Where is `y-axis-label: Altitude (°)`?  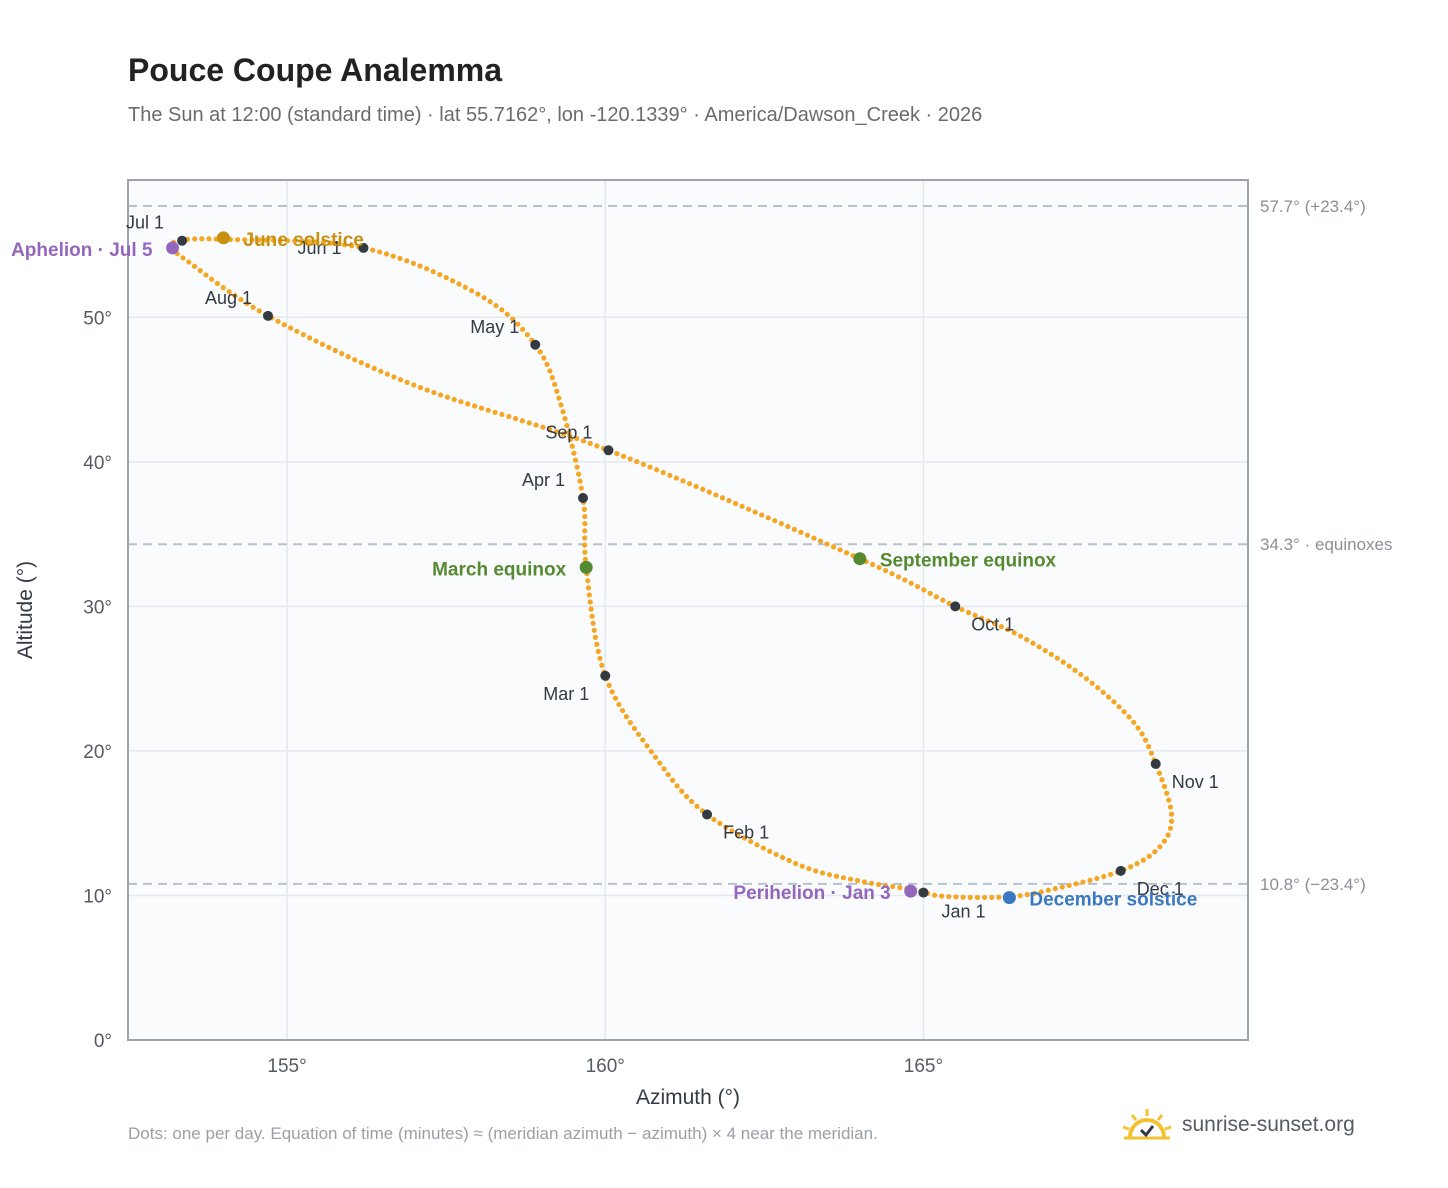 y-axis-label: Altitude (°) is located at coordinates (25, 610).